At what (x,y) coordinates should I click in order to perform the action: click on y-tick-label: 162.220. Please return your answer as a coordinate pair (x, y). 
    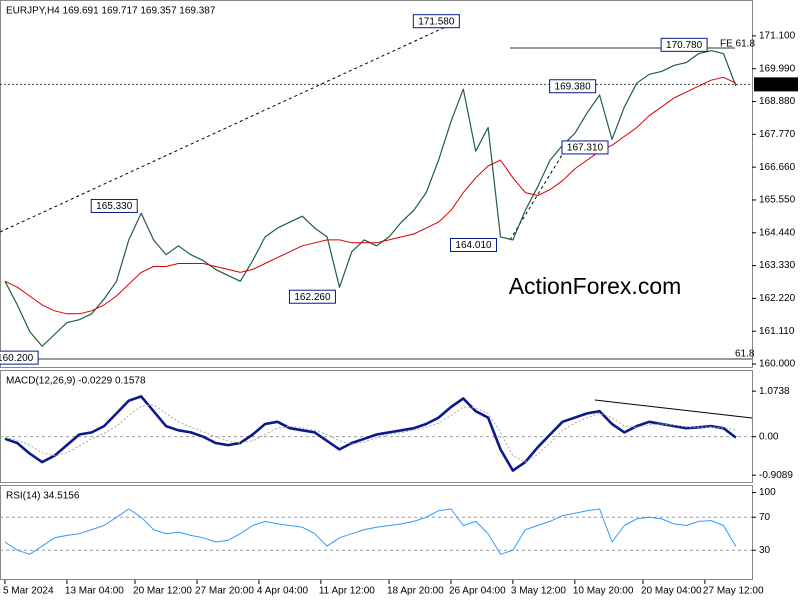
    Looking at the image, I should click on (777, 298).